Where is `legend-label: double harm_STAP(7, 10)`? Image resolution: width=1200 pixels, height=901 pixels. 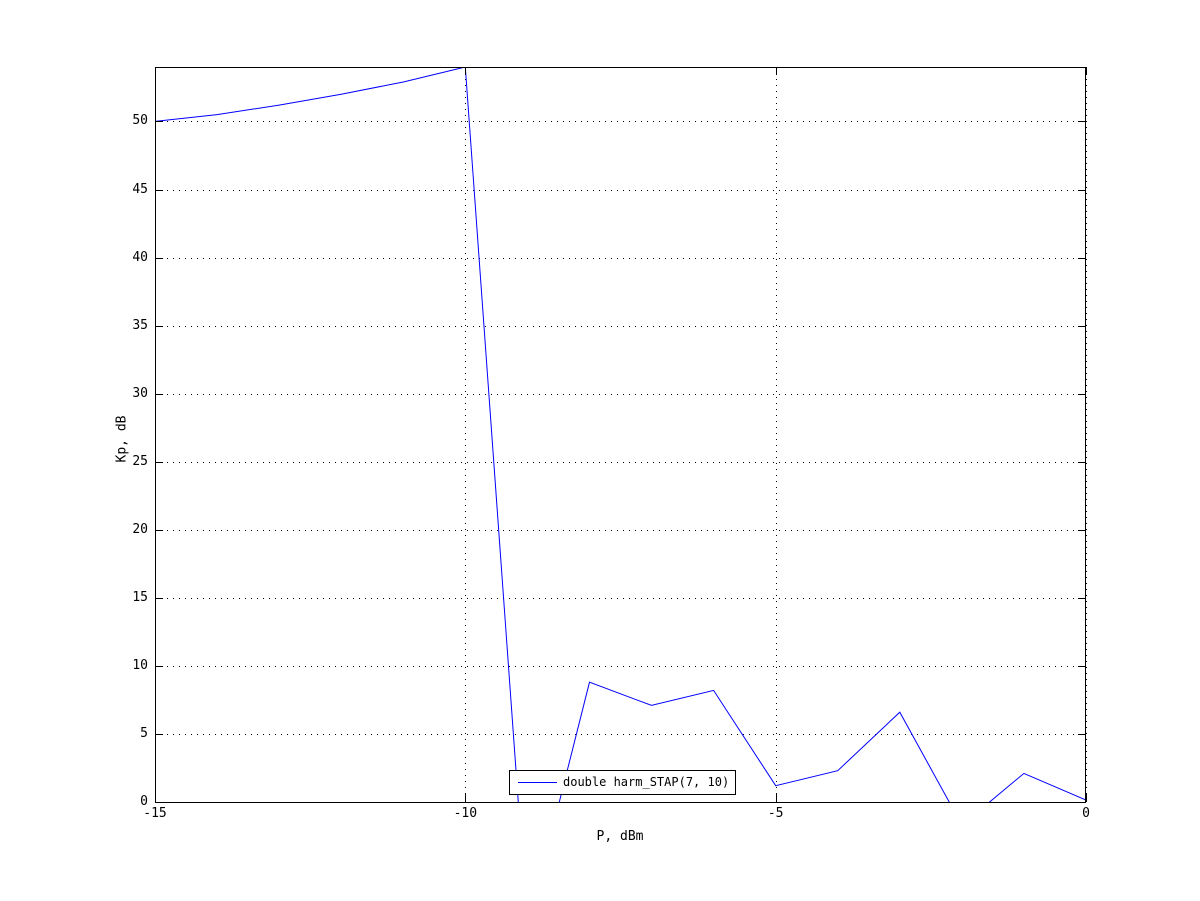
legend-label: double harm_STAP(7, 10) is located at coordinates (646, 782).